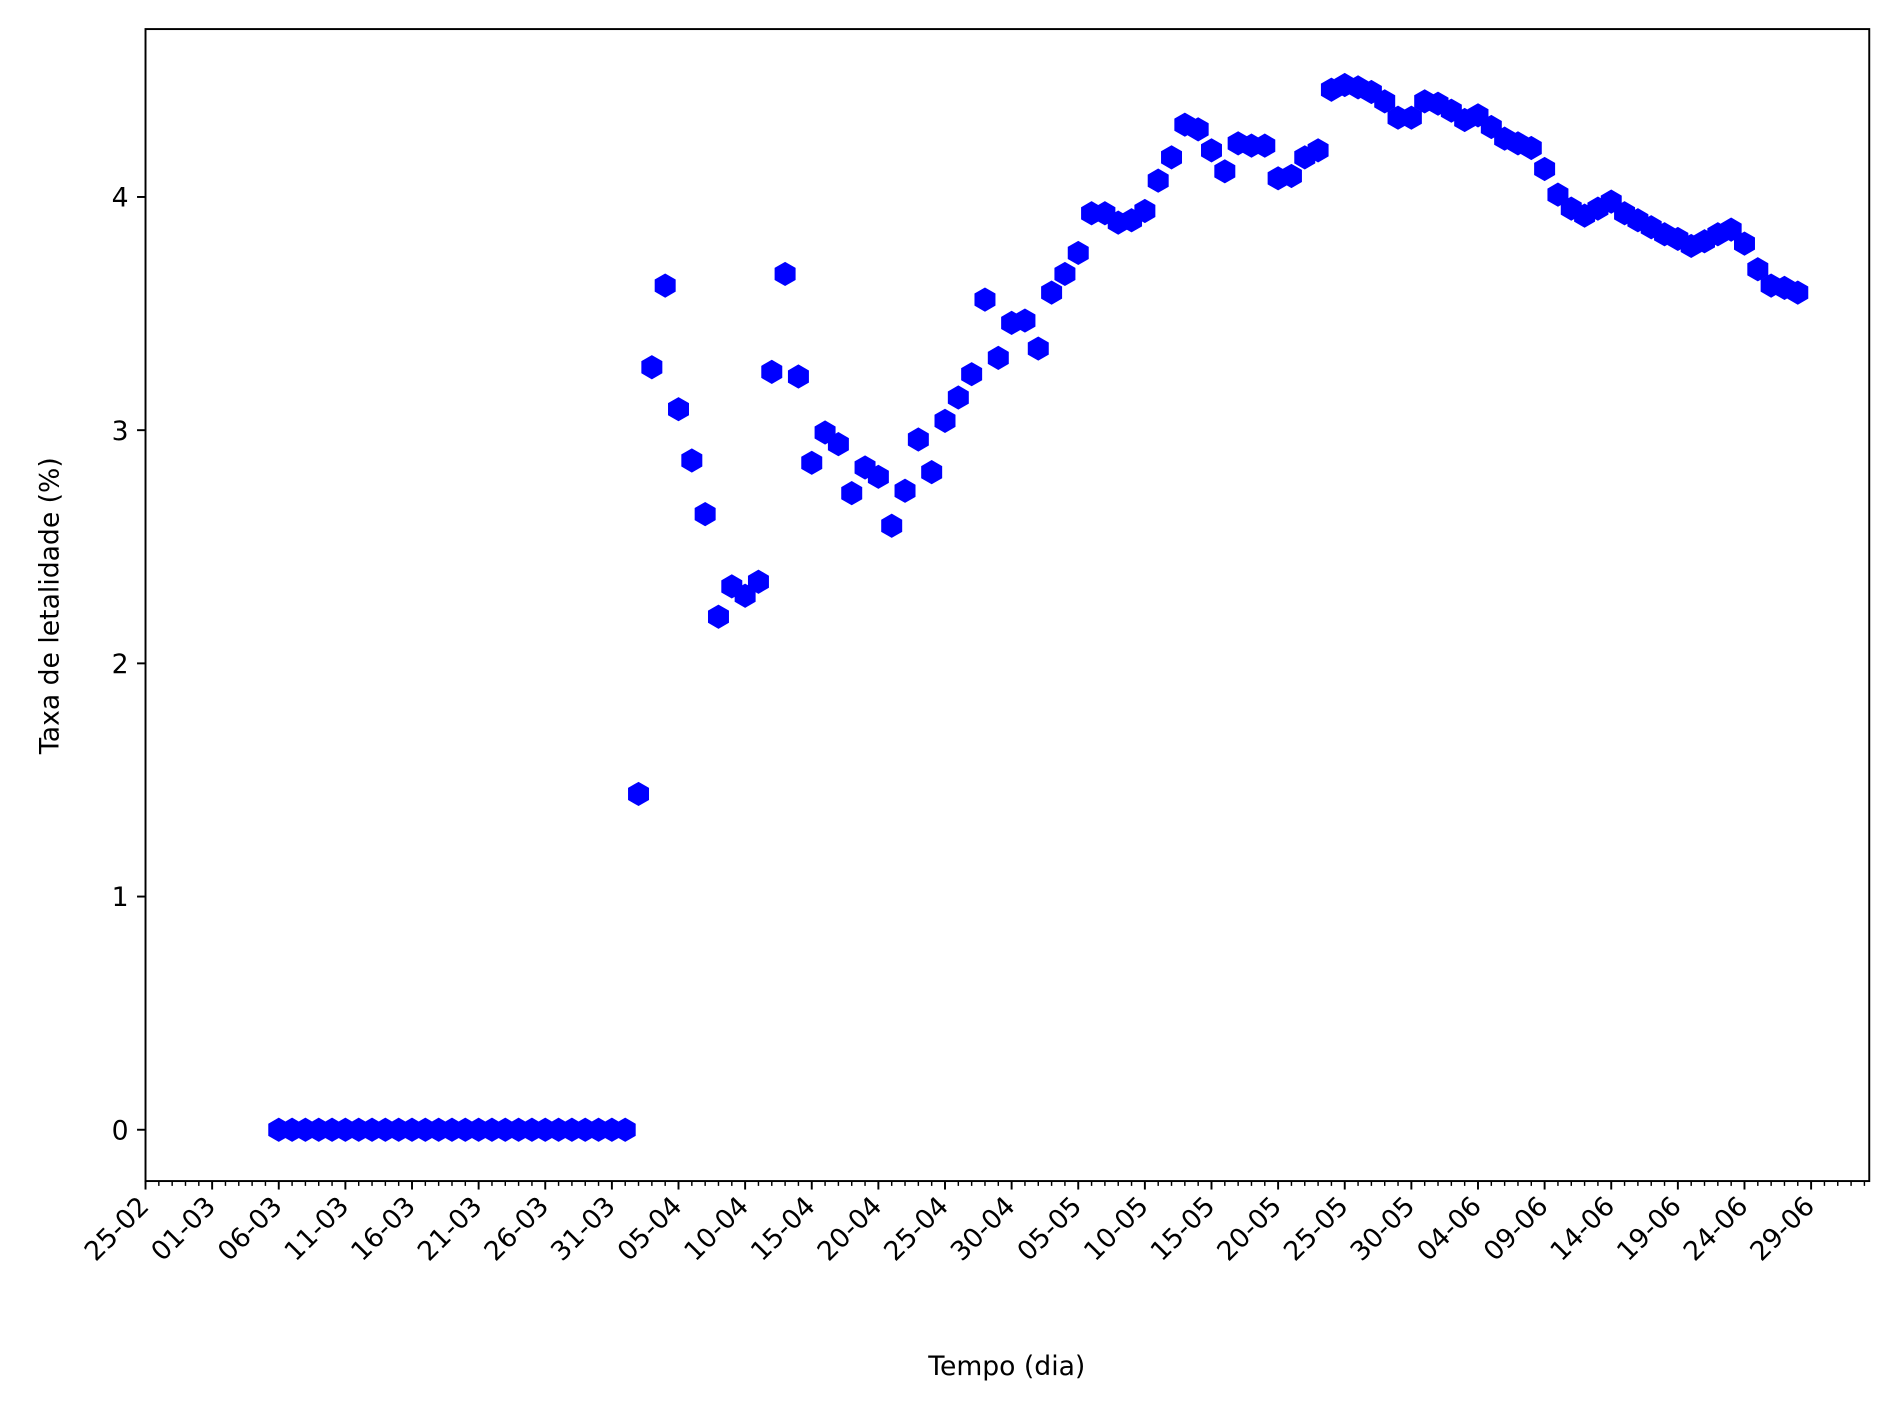  What do you see at coordinates (120, 431) in the screenshot?
I see `y-tick-label: 3` at bounding box center [120, 431].